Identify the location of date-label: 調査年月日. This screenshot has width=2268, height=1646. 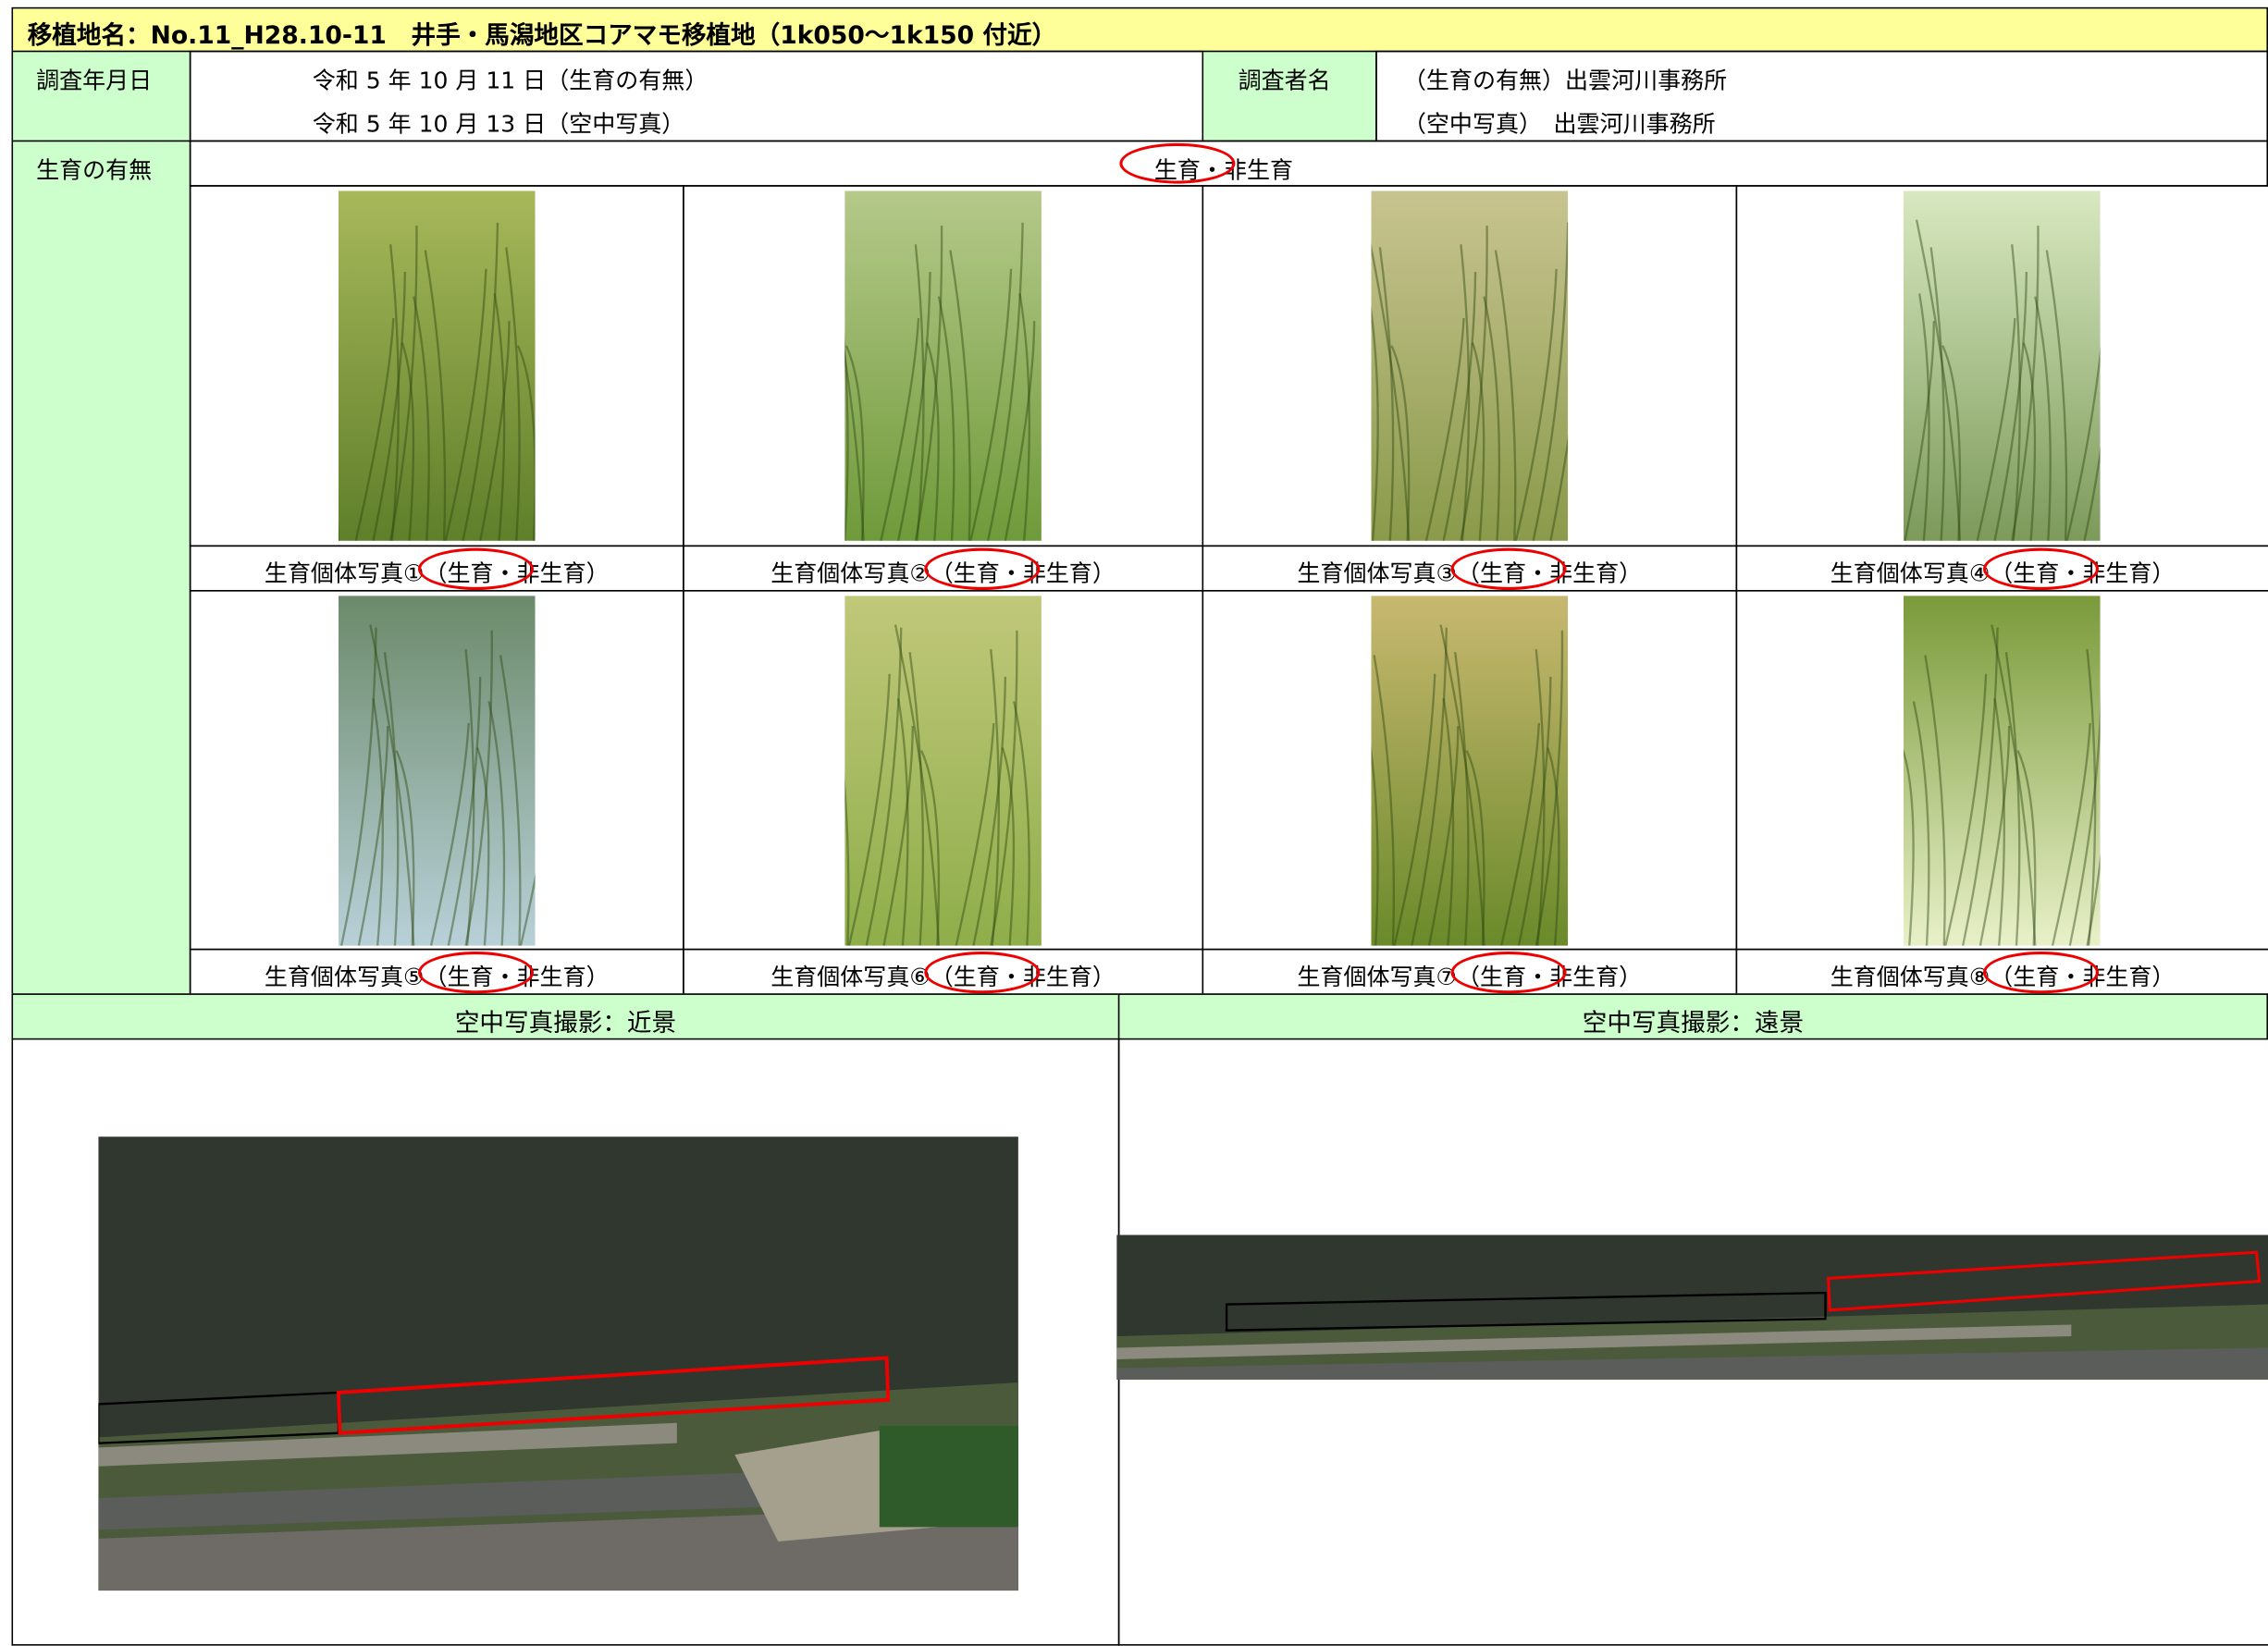
(94, 80).